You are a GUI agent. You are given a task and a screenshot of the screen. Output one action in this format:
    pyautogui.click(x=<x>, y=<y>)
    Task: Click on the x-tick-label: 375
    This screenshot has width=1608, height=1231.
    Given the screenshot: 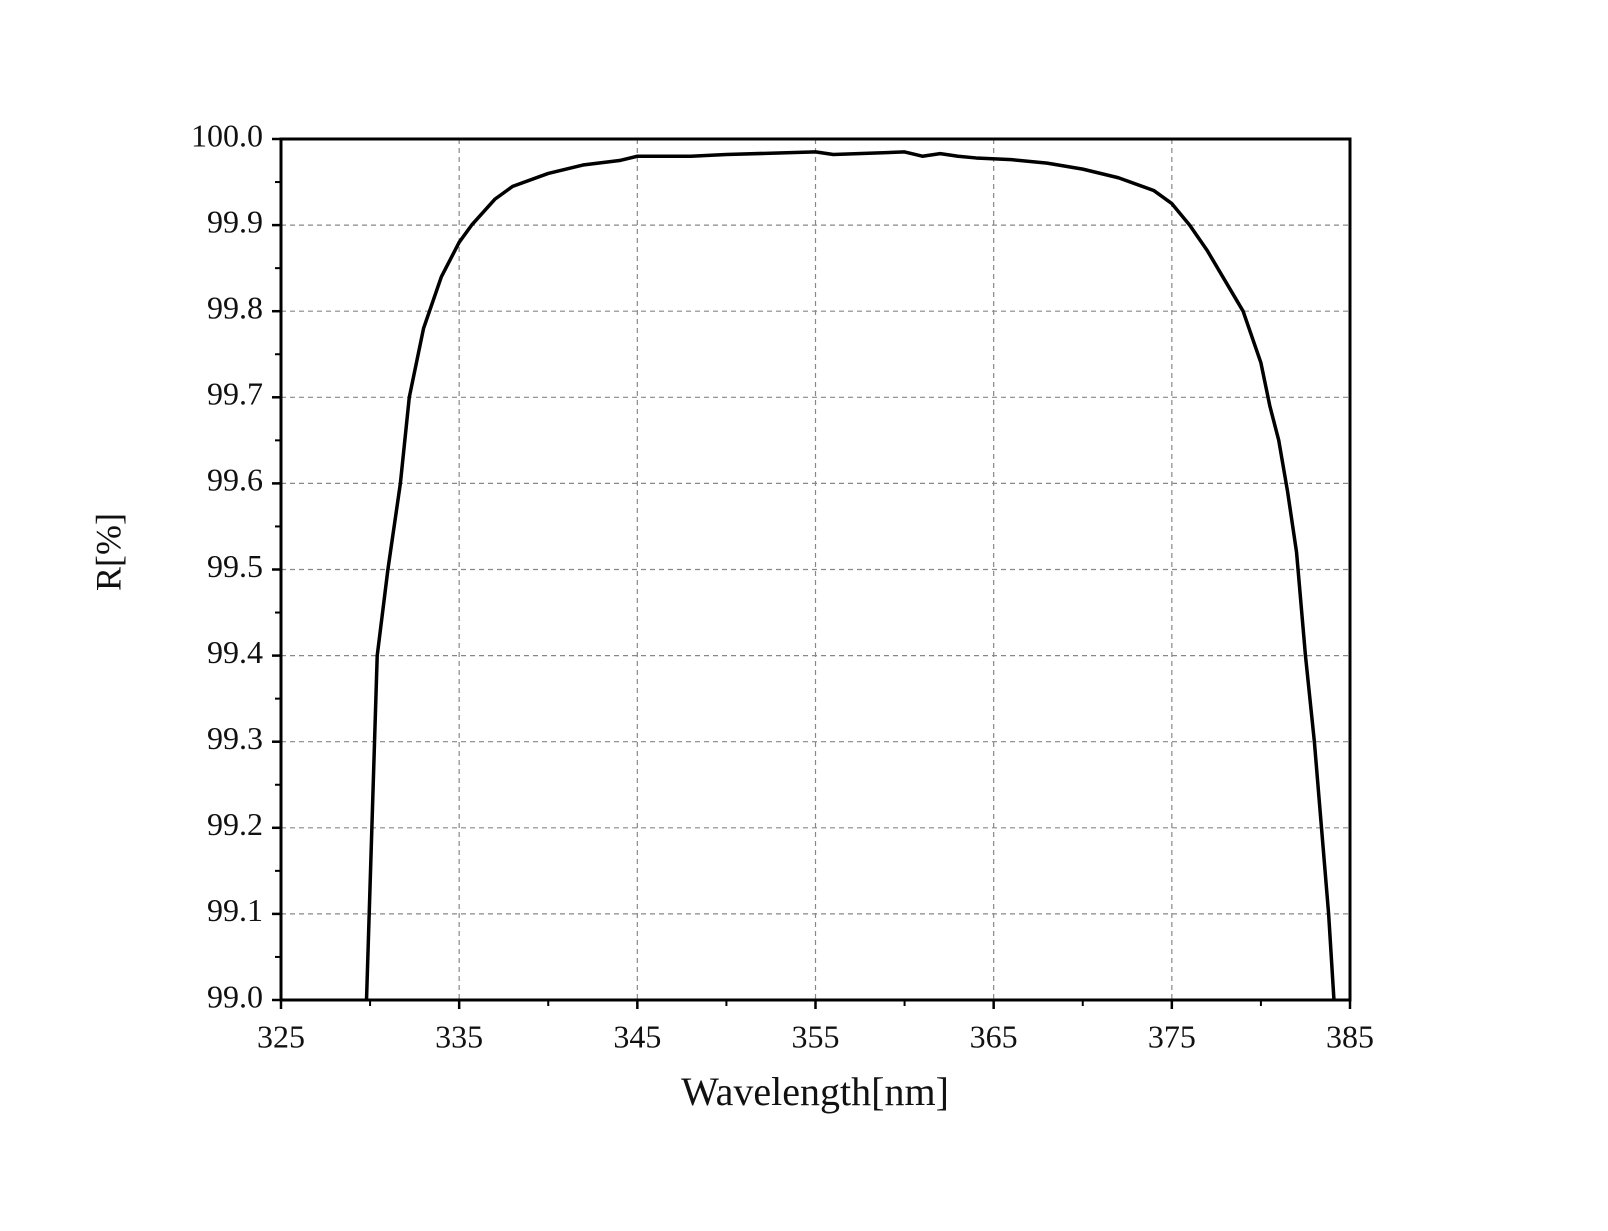 What is the action you would take?
    pyautogui.click(x=1172, y=1036)
    